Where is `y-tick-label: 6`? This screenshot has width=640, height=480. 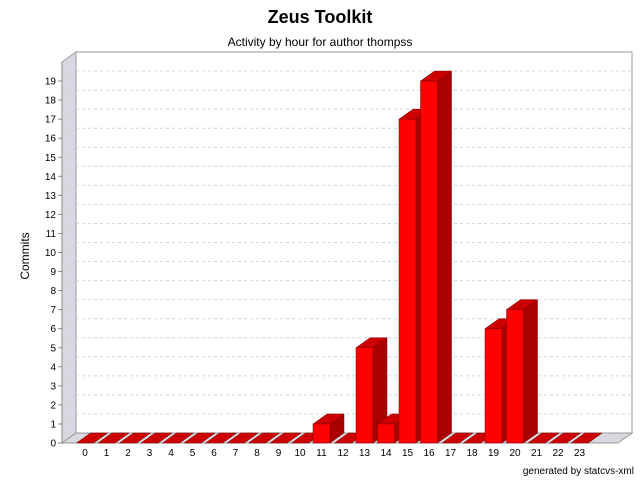
y-tick-label: 6 is located at coordinates (53, 329).